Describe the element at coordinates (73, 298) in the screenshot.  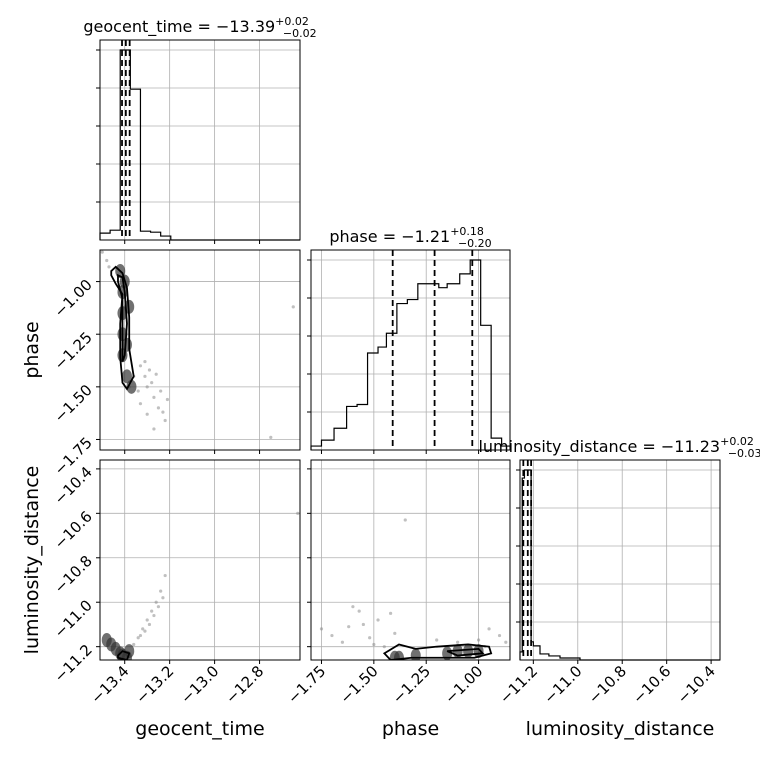
I see `tick-label-y: −1.00` at that location.